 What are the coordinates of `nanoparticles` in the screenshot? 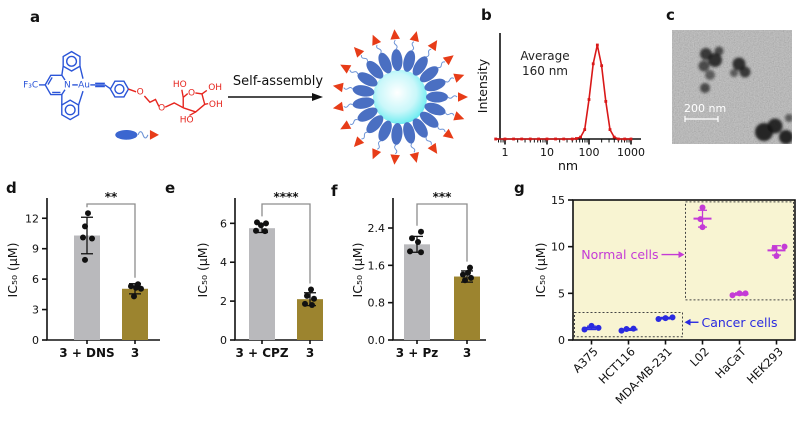 It's located at (745, 95).